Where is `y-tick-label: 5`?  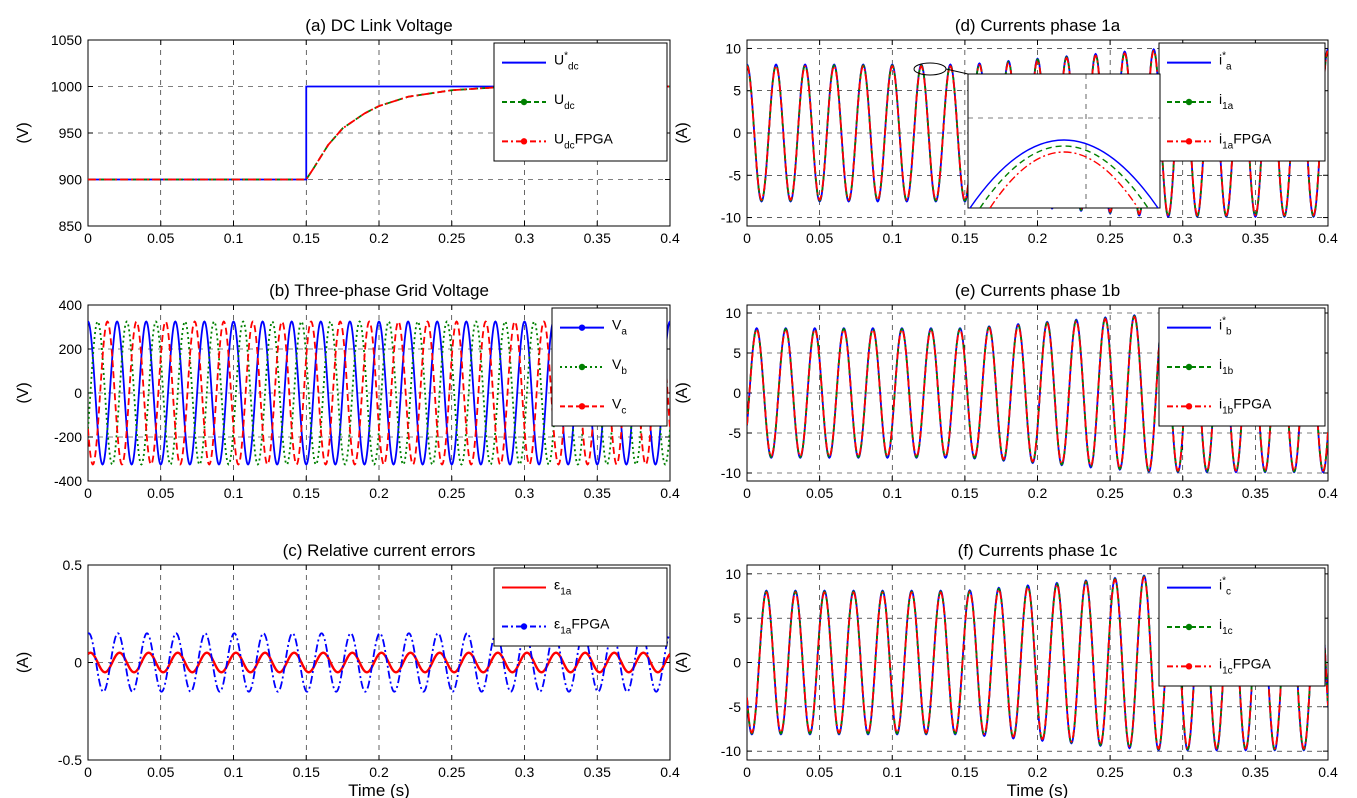 y-tick-label: 5 is located at coordinates (737, 353).